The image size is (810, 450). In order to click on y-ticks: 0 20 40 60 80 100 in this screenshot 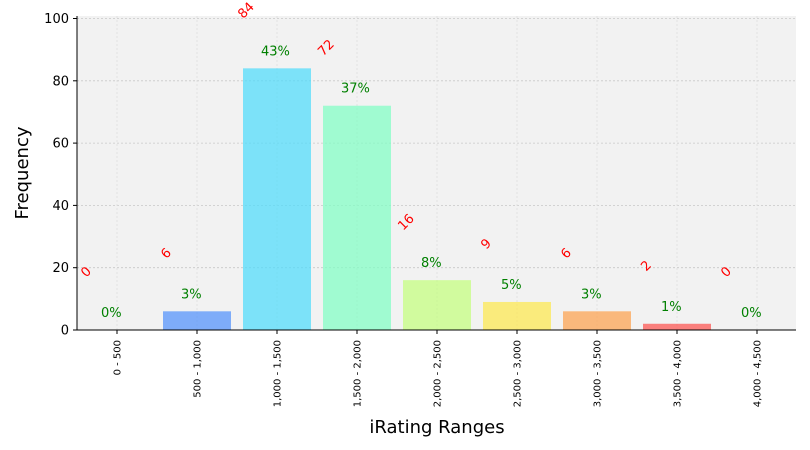, I will do `click(60, 175)`.